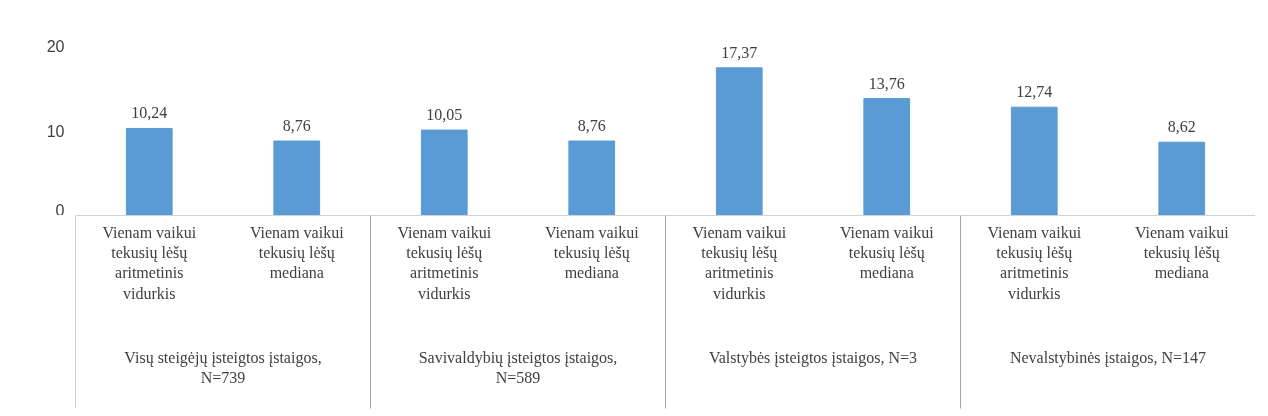 The width and height of the screenshot is (1268, 416). What do you see at coordinates (60, 210) in the screenshot?
I see `y-tick-label: 0` at bounding box center [60, 210].